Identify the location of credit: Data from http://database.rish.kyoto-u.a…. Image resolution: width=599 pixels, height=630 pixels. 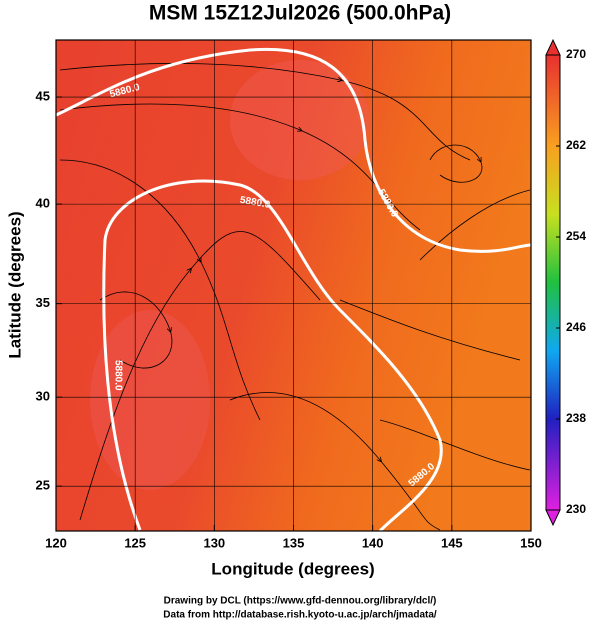
(300, 615).